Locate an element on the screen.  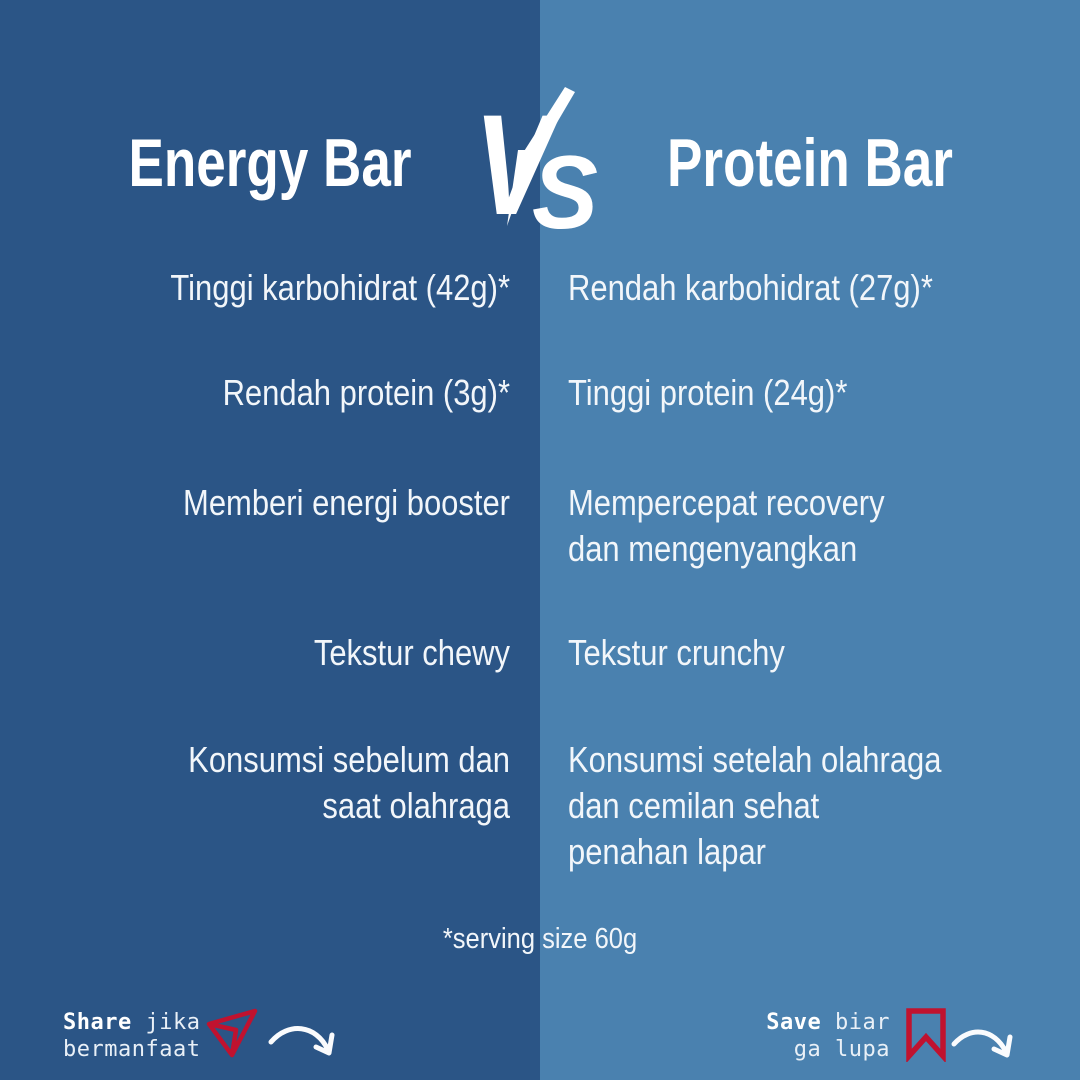
energy-bar-title: Energy Bar is located at coordinates (270, 163).